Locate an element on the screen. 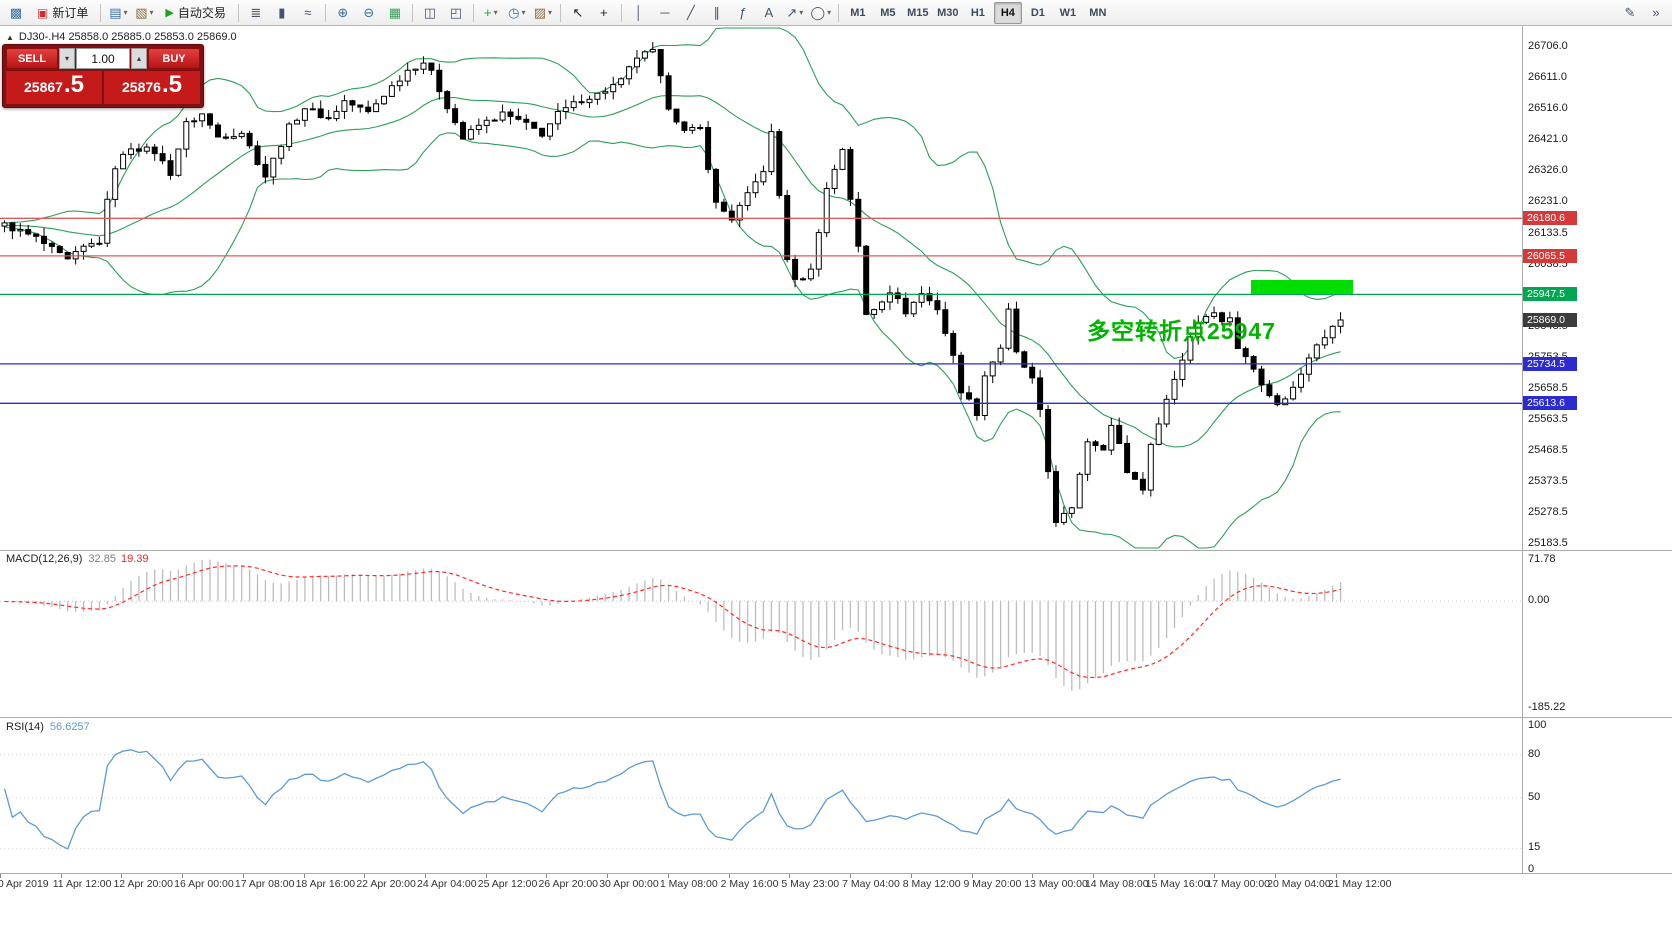 This screenshot has height=949, width=1672. new-chart-icon: ▩ is located at coordinates (16, 12).